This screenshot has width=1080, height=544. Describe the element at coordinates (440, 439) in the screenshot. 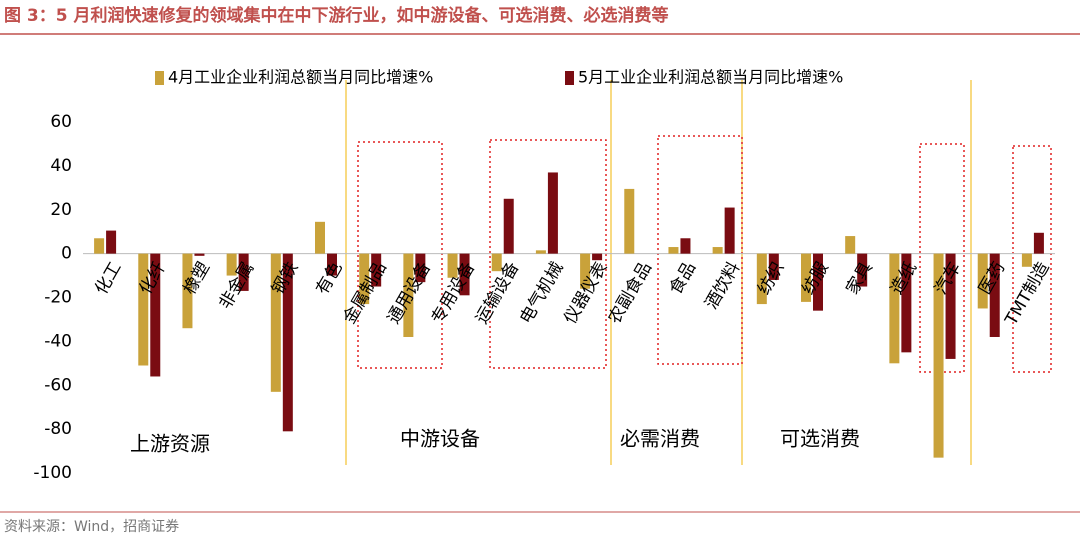

I see `group-label: 中游设备` at that location.